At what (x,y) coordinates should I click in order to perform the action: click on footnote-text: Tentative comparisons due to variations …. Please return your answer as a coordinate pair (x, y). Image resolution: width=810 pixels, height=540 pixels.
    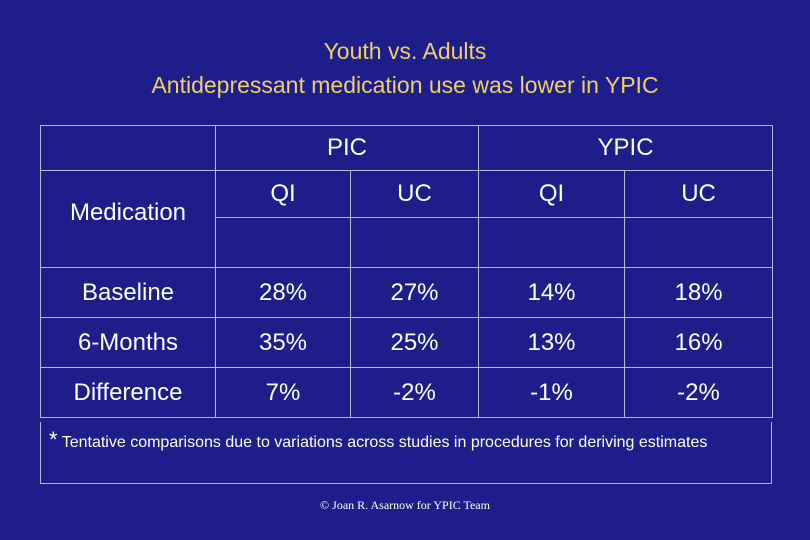
    Looking at the image, I should click on (384, 442).